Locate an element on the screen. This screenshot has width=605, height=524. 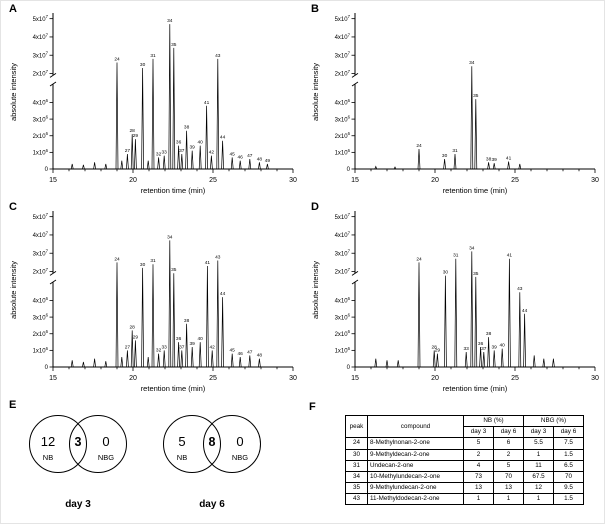
peak-labels: 24 30 31 34 35 38 39 41 is located at coordinates (463, 111).